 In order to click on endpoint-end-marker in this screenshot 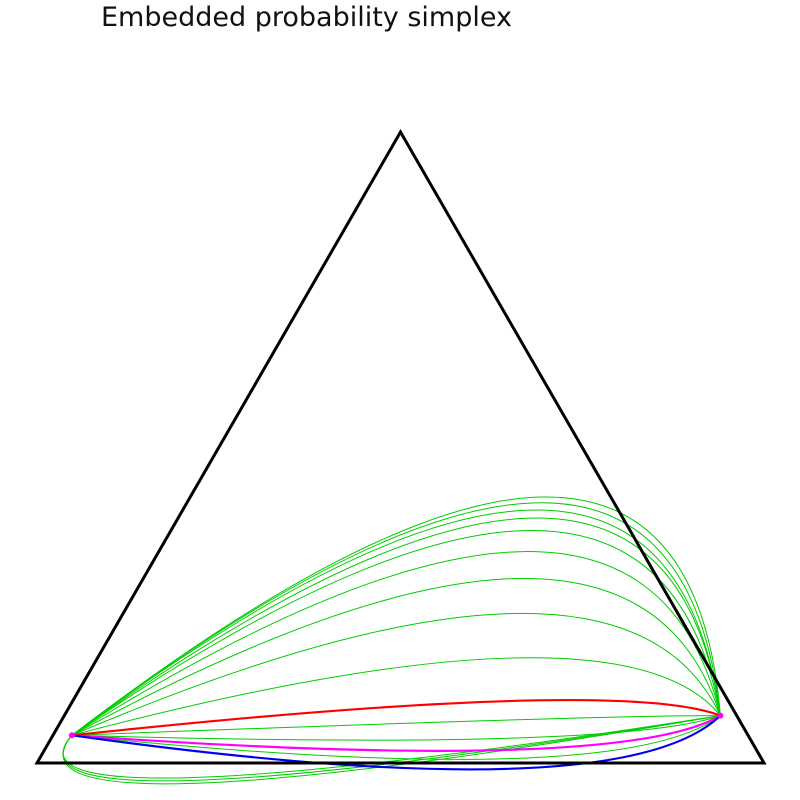, I will do `click(720, 715)`.